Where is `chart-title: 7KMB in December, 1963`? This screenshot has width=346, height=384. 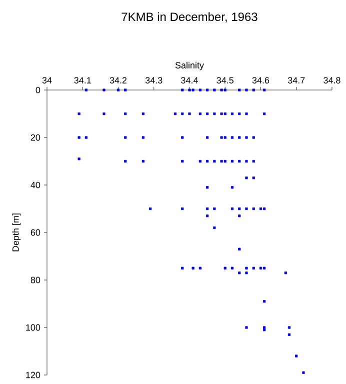 chart-title: 7KMB in December, 1963 is located at coordinates (190, 17).